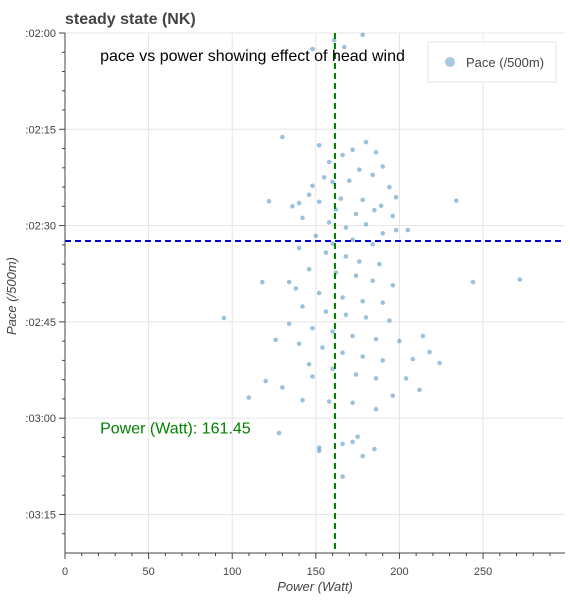 Image resolution: width=570 pixels, height=600 pixels. Describe the element at coordinates (175, 429) in the screenshot. I see `annotation-text: Power (Watt): 161.45` at that location.